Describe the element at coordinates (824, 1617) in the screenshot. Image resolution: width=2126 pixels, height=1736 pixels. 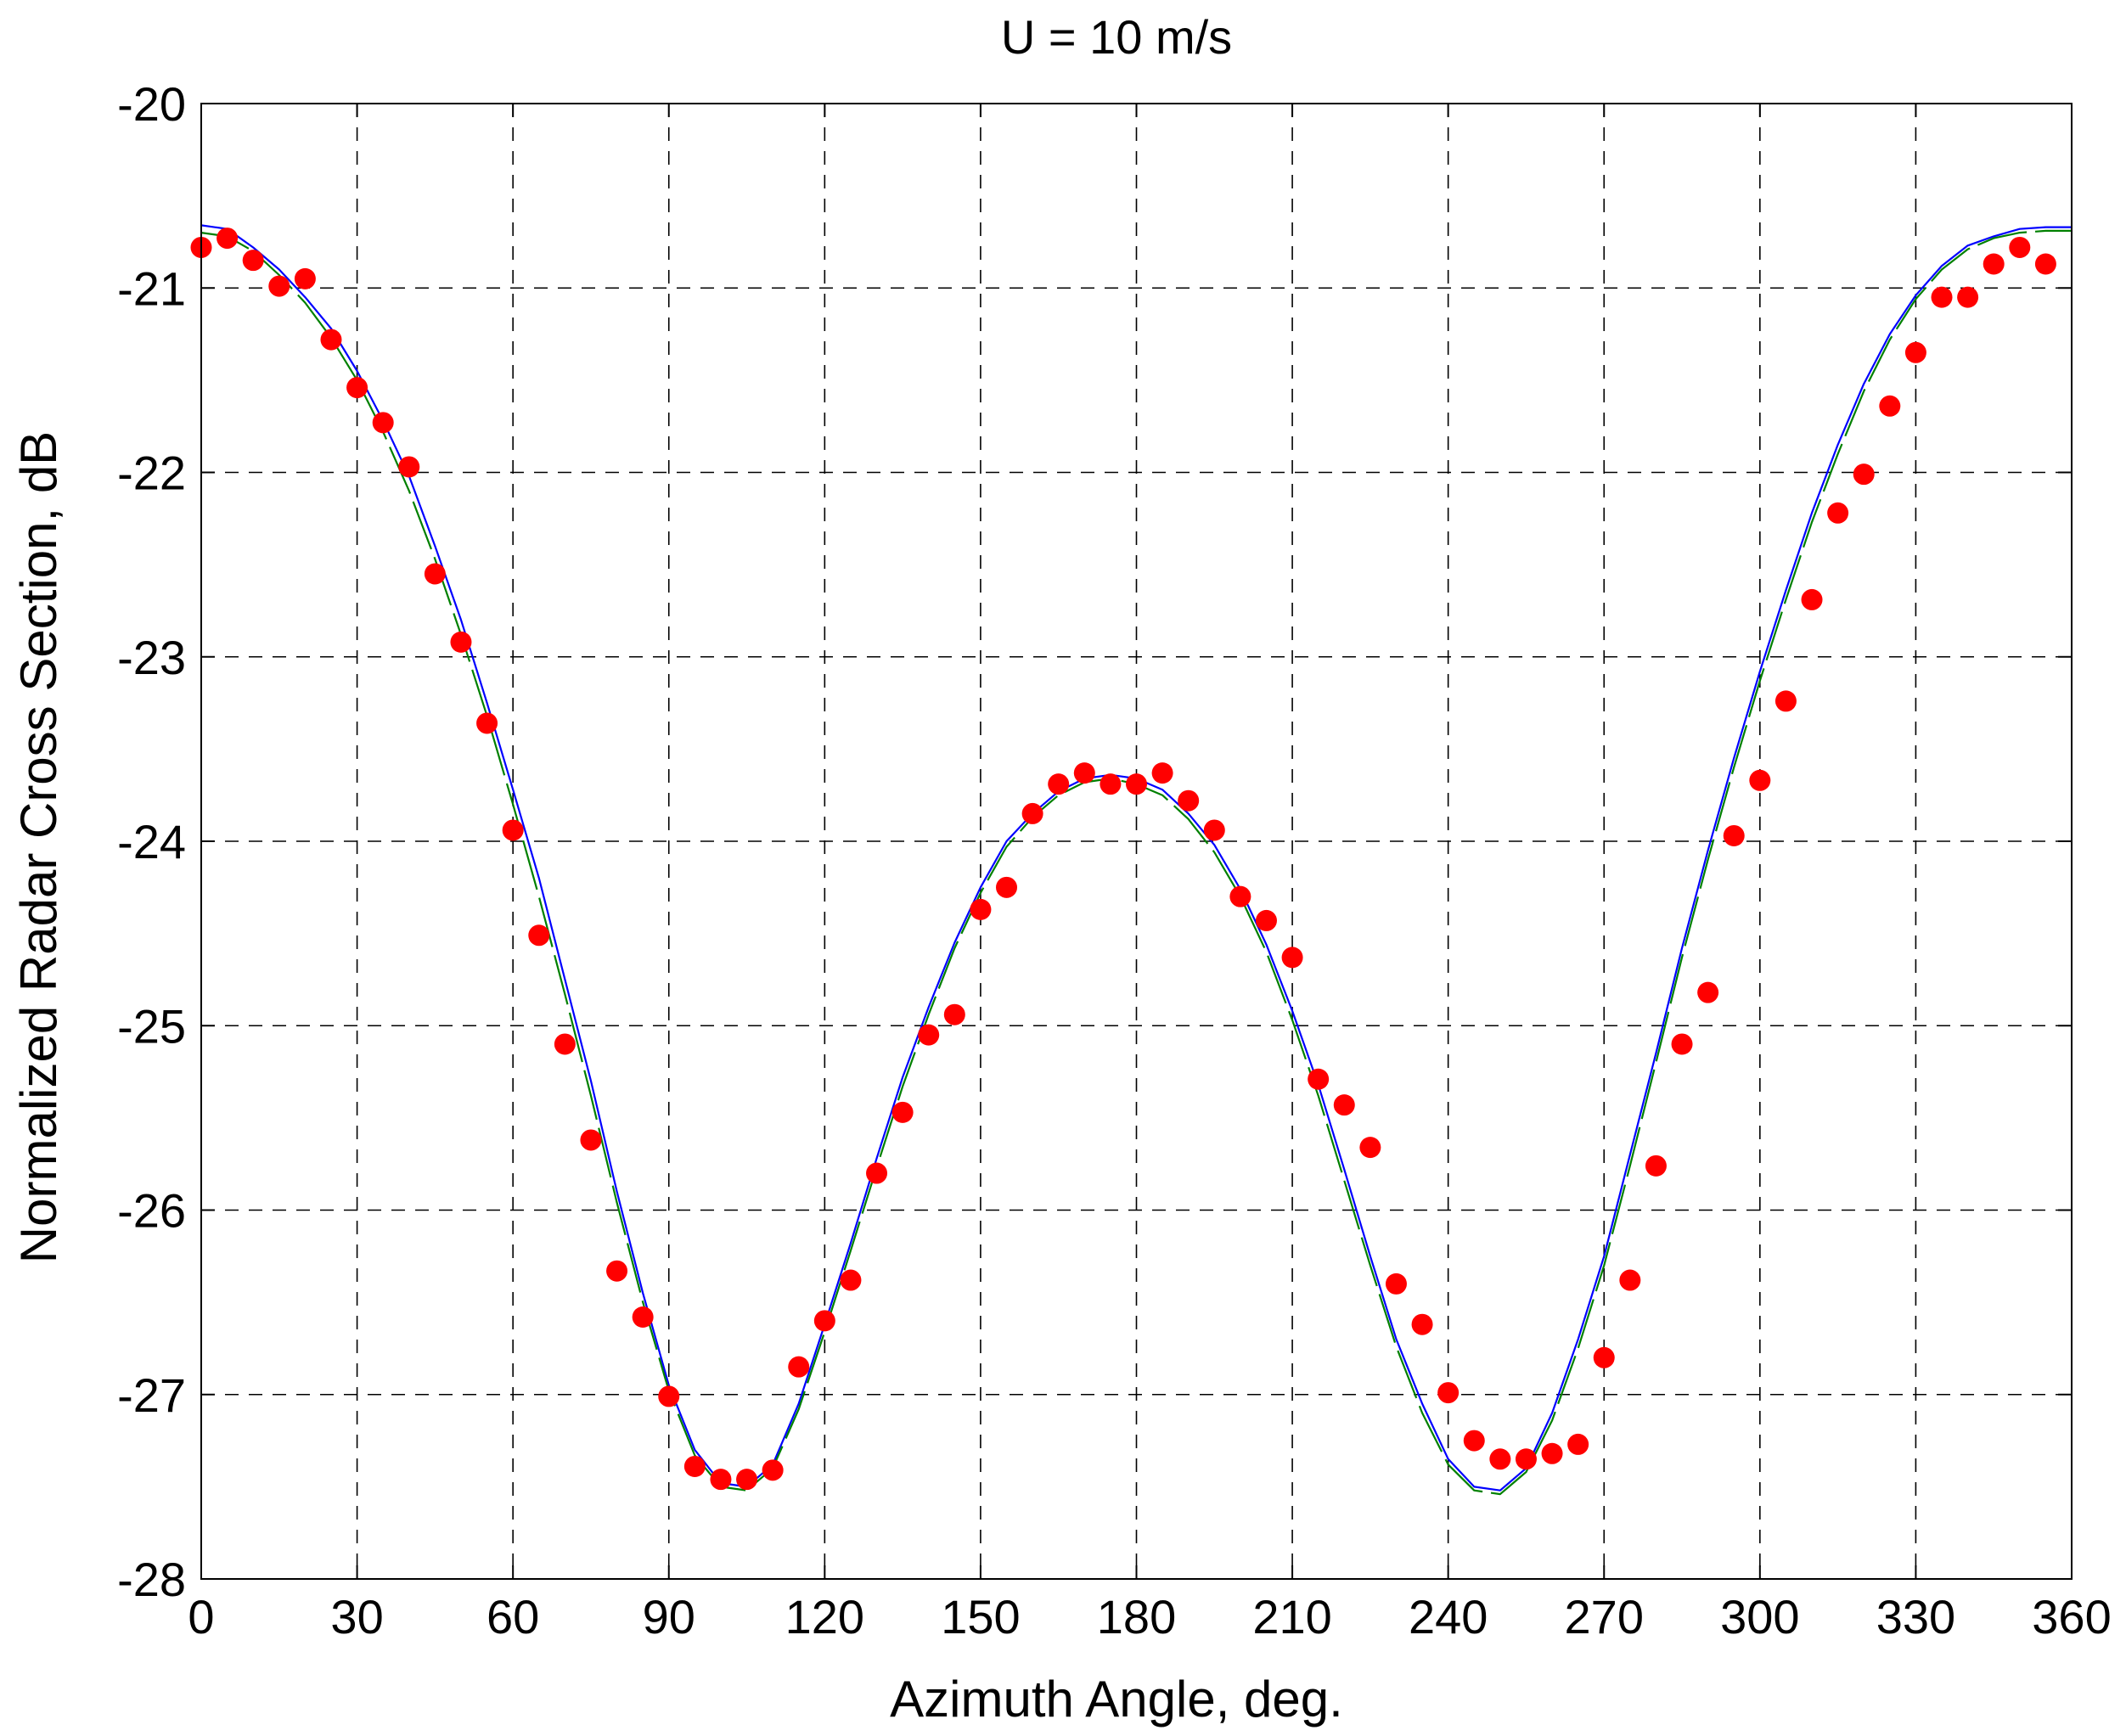
I see `x-tick-label: 120` at that location.